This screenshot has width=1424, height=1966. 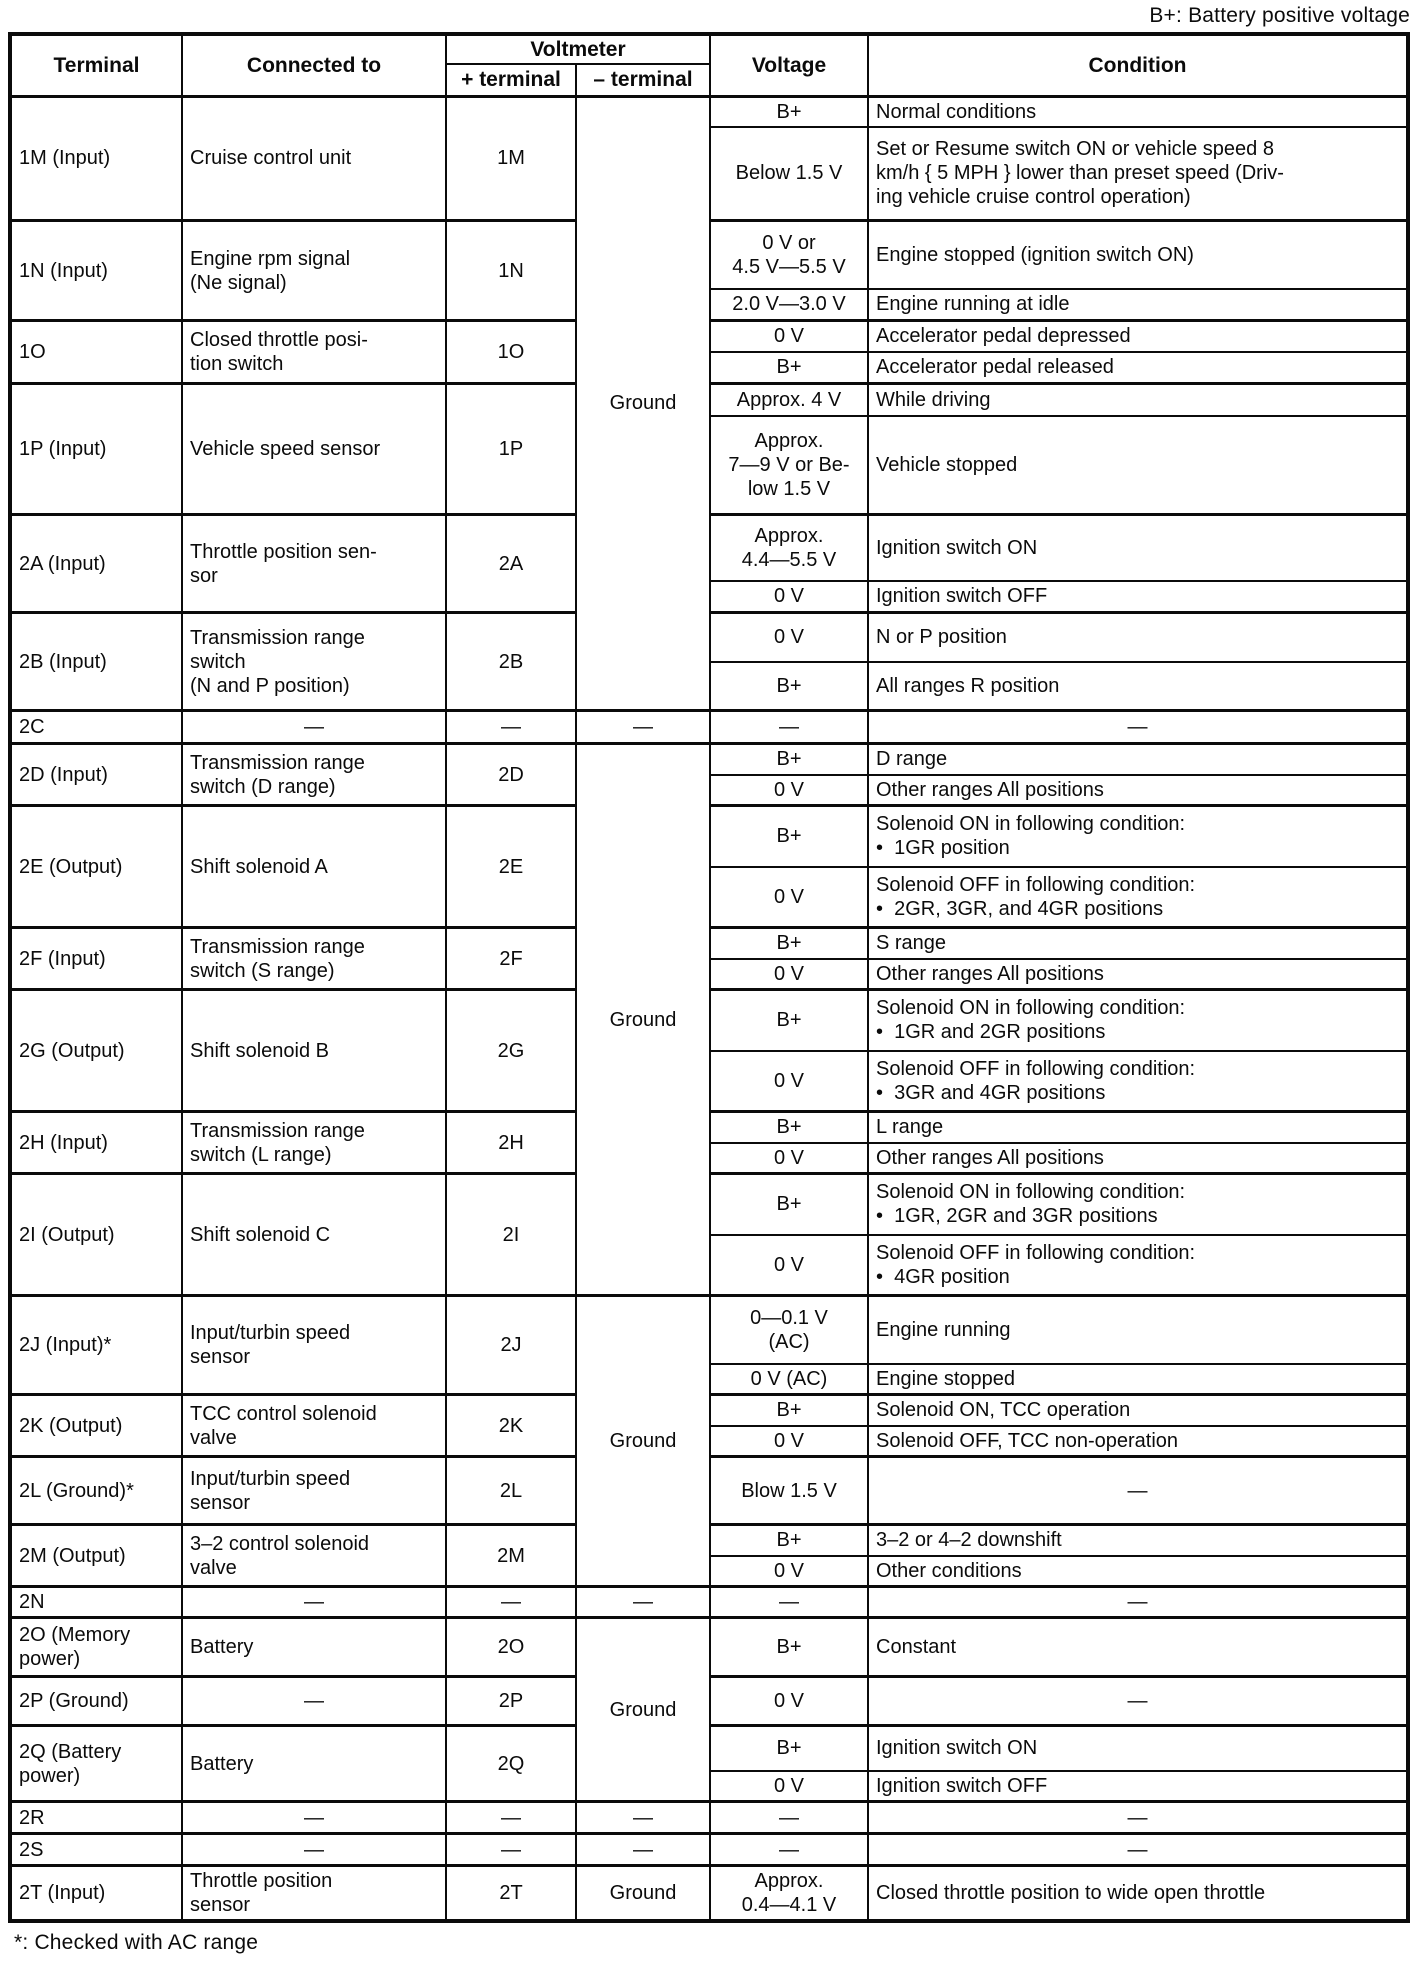 What do you see at coordinates (511, 1490) in the screenshot?
I see `cell-2l-plus: 2L` at bounding box center [511, 1490].